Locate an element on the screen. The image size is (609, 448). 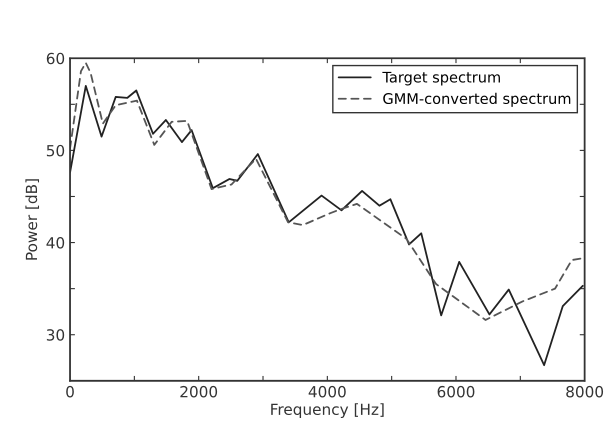
y-tick-label: 40 is located at coordinates (55, 243).